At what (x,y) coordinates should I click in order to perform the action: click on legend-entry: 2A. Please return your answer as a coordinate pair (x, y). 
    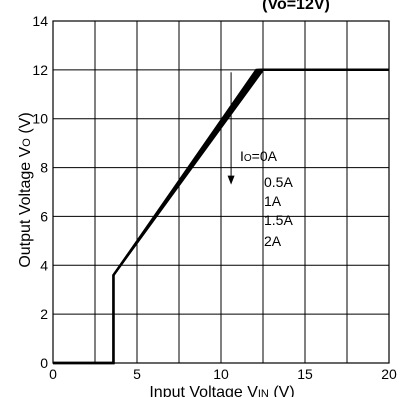
    Looking at the image, I should click on (273, 241).